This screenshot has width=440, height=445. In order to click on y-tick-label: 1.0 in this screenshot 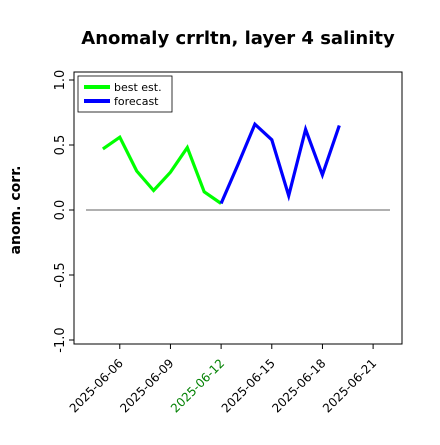, I will do `click(60, 80)`.